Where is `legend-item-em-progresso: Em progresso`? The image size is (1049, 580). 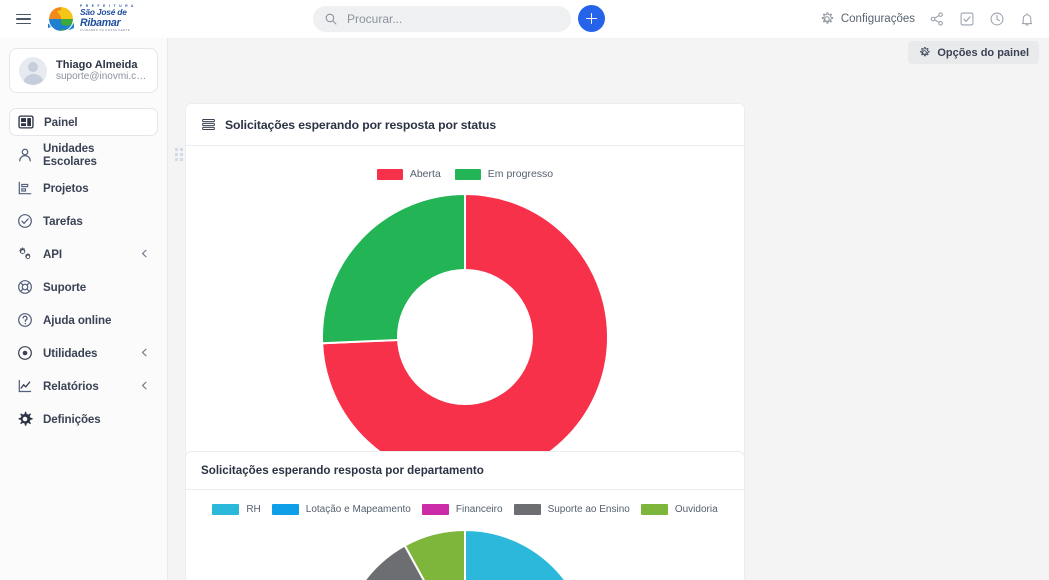 legend-item-em-progresso: Em progresso is located at coordinates (504, 174).